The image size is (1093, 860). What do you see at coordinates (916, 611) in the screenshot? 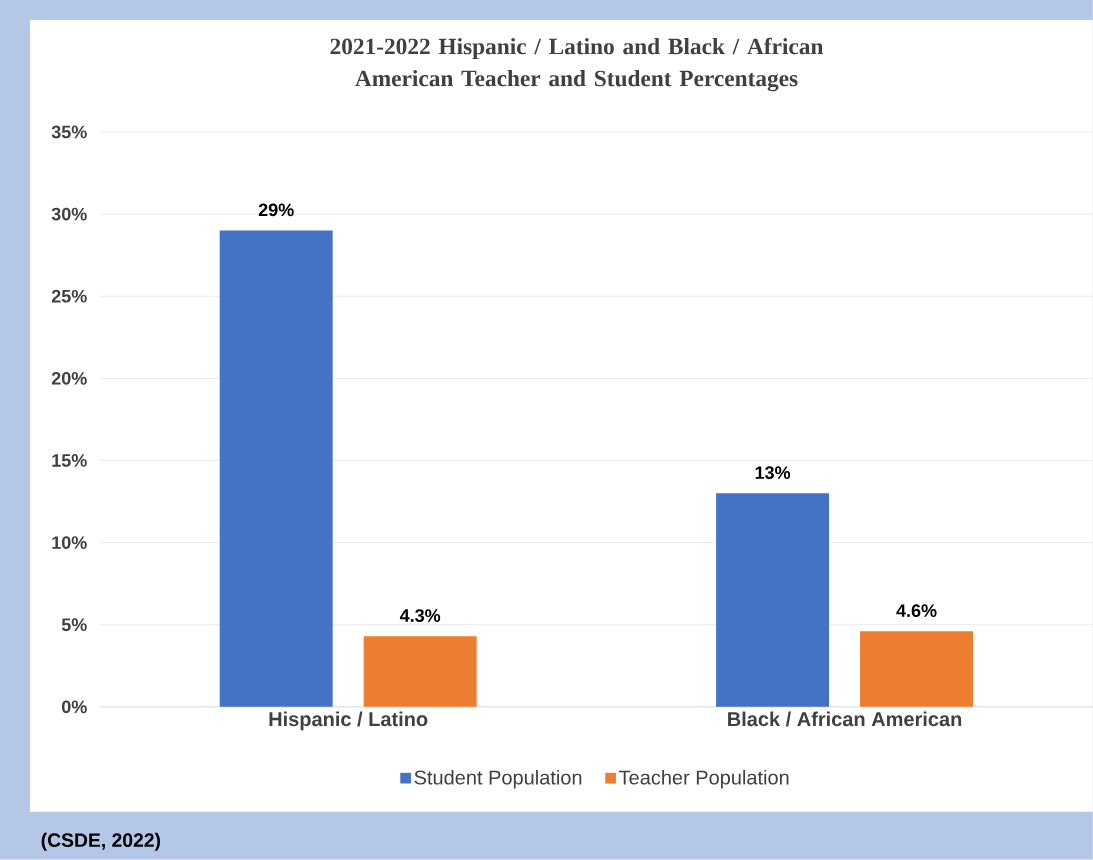
I see `data-label: 4.6%` at bounding box center [916, 611].